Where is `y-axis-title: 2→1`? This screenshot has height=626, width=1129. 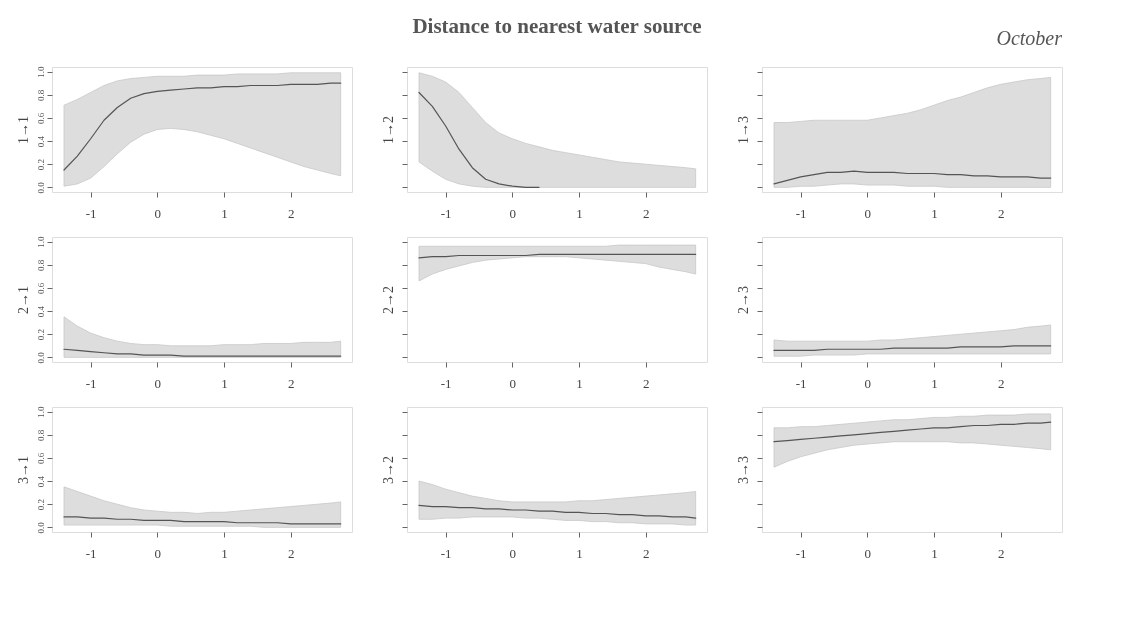 y-axis-title: 2→1 is located at coordinates (23, 300).